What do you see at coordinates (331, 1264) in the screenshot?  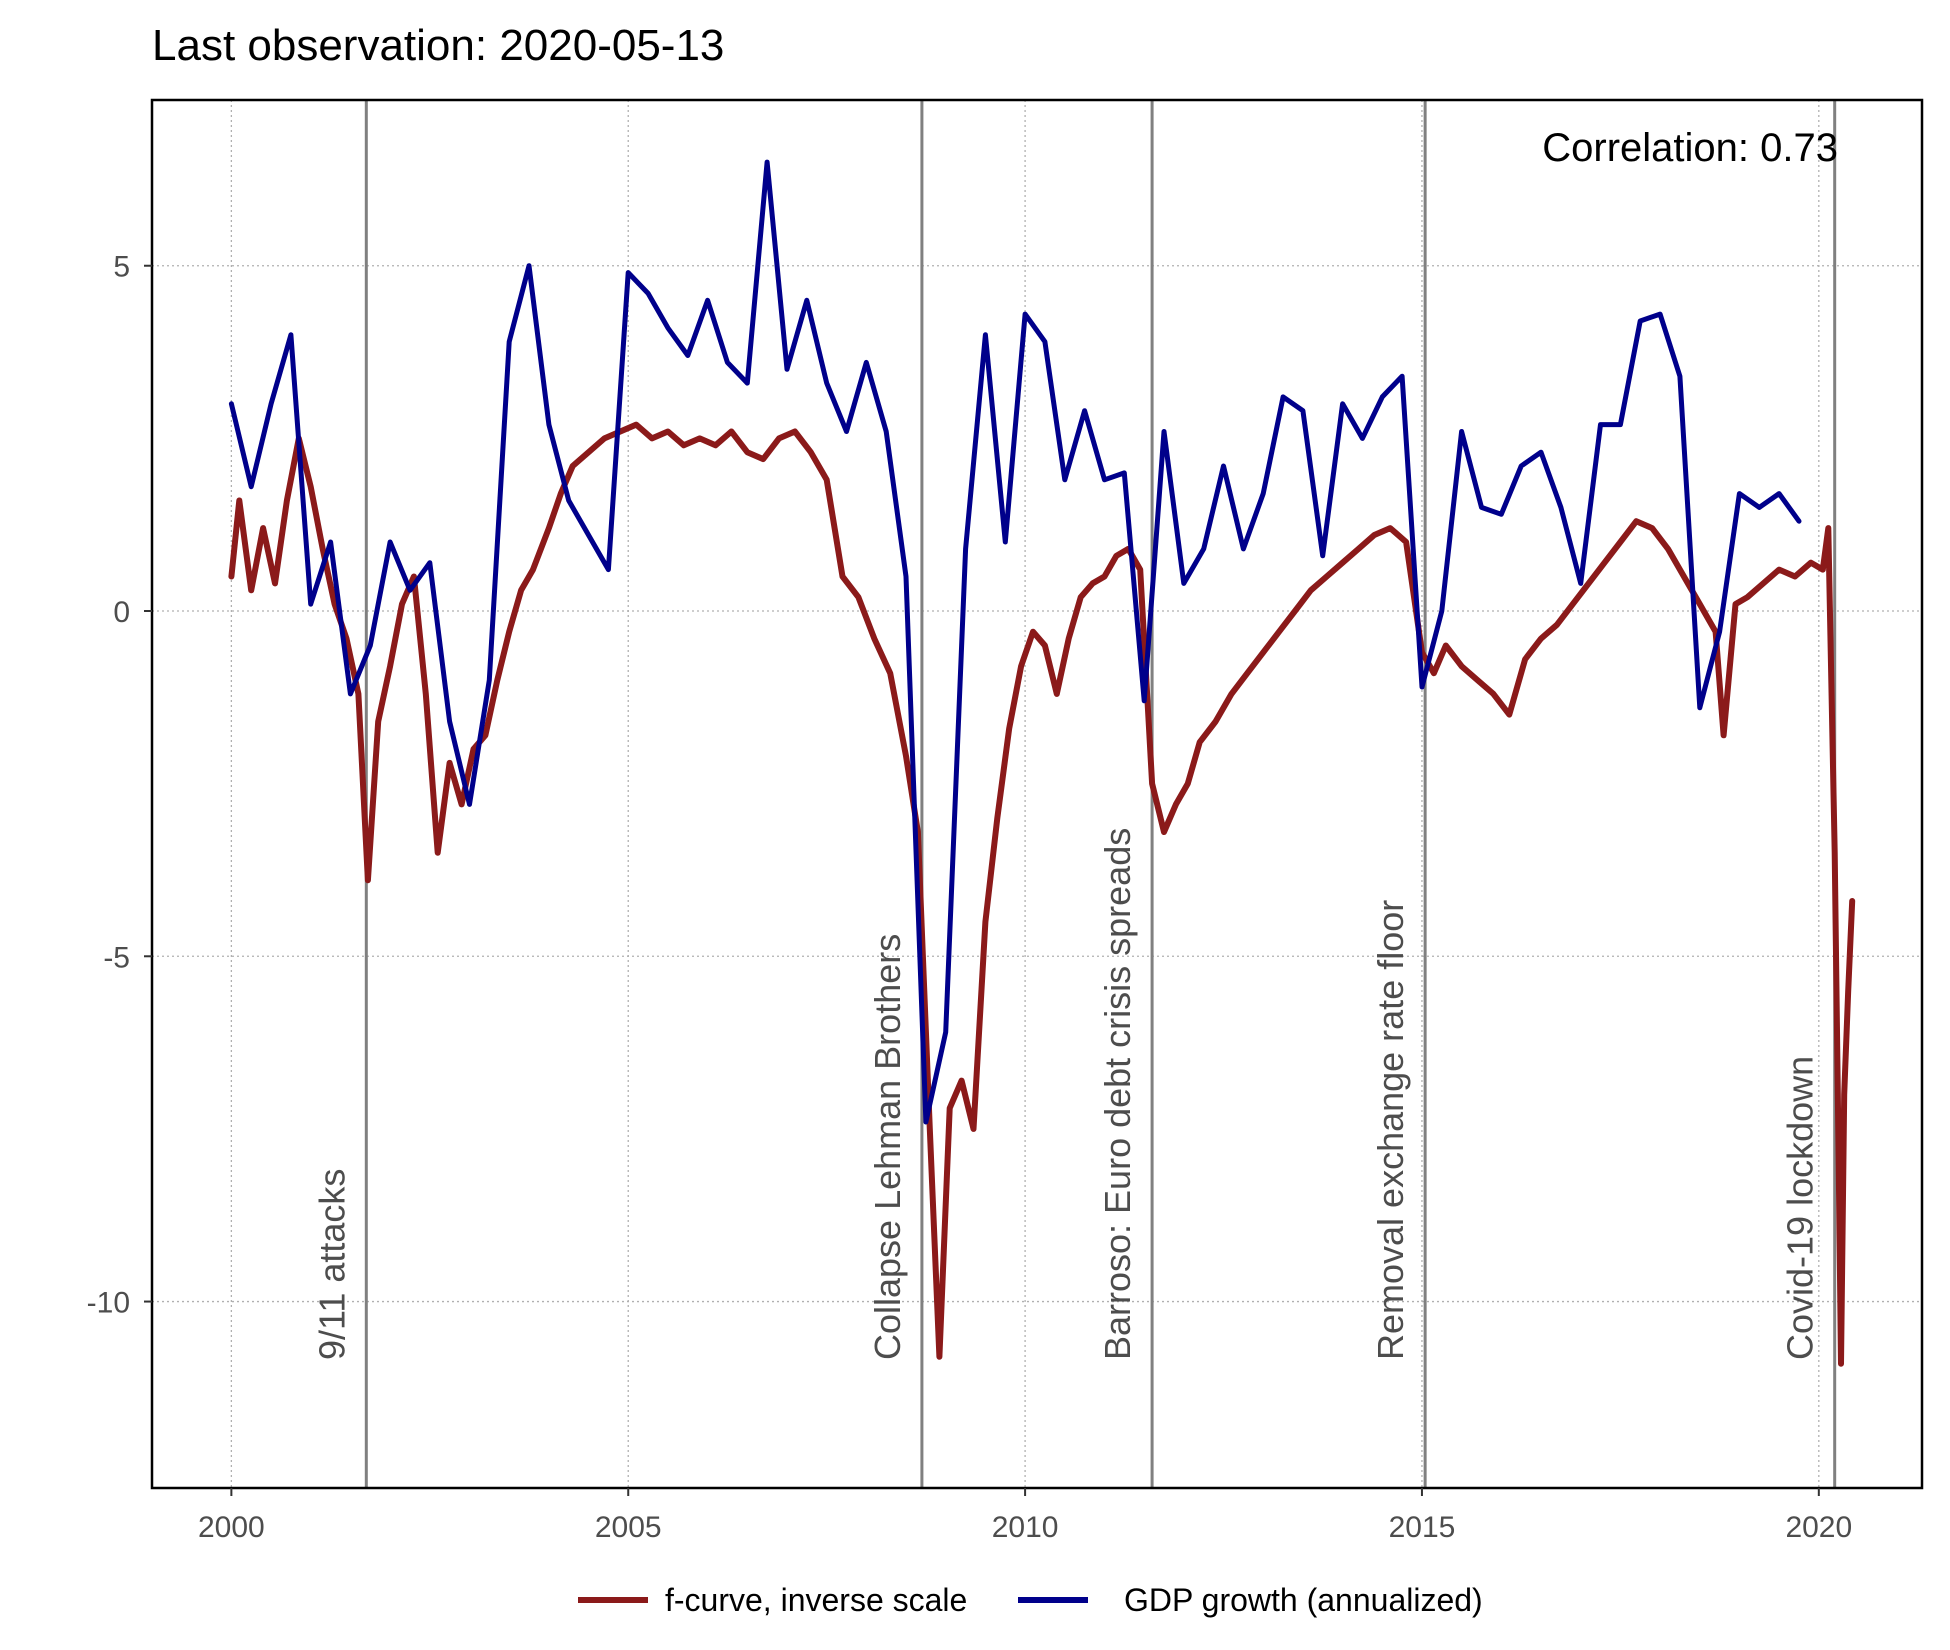 I see `event-label: 9/11 attacks` at bounding box center [331, 1264].